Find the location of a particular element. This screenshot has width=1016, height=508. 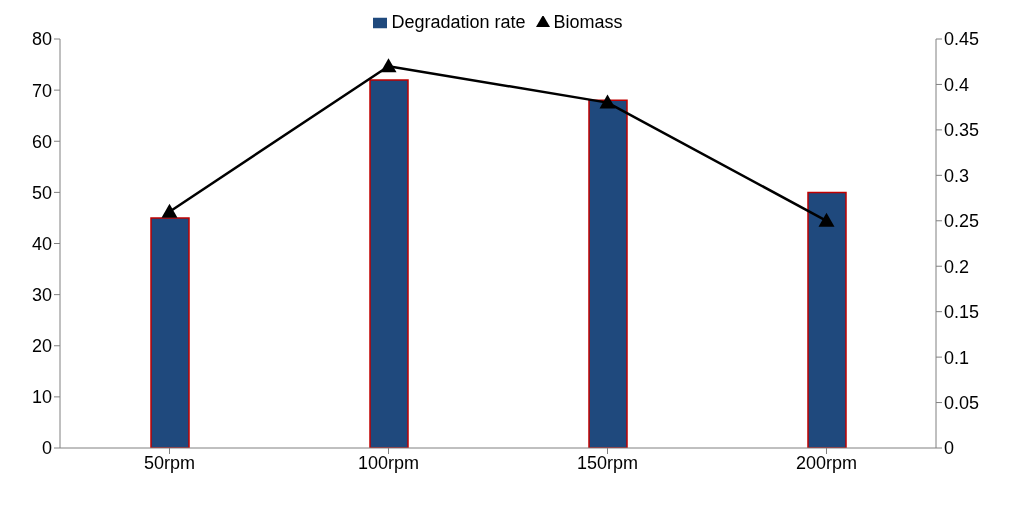

legend-label: Degradation rate is located at coordinates (458, 22).